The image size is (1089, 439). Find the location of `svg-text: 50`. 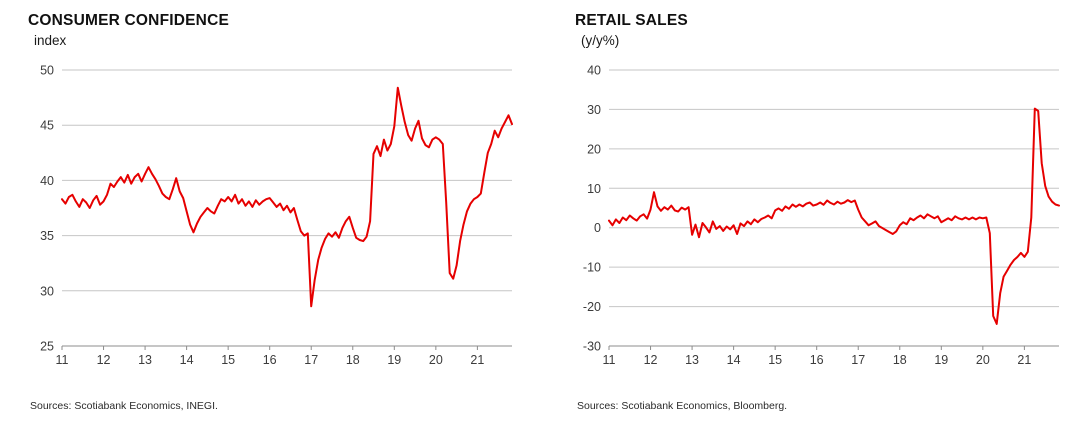

svg-text: 50 is located at coordinates (47, 71).